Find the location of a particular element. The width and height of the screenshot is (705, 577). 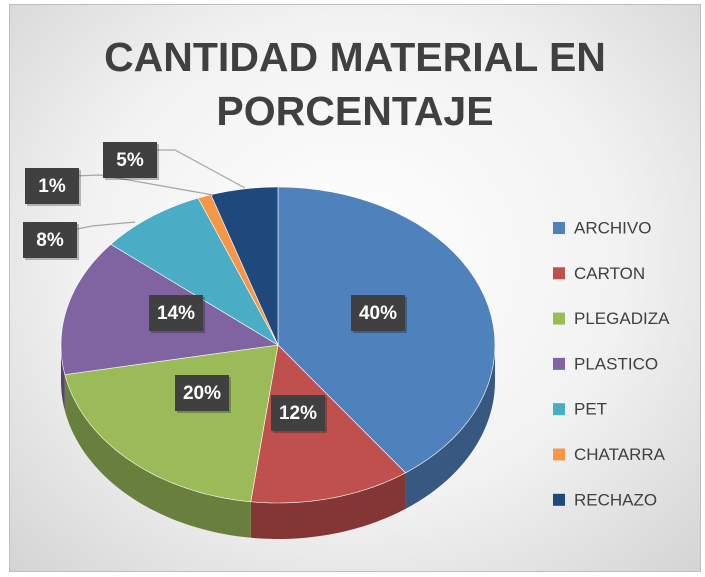

legend-label: CHATARRA is located at coordinates (620, 454).